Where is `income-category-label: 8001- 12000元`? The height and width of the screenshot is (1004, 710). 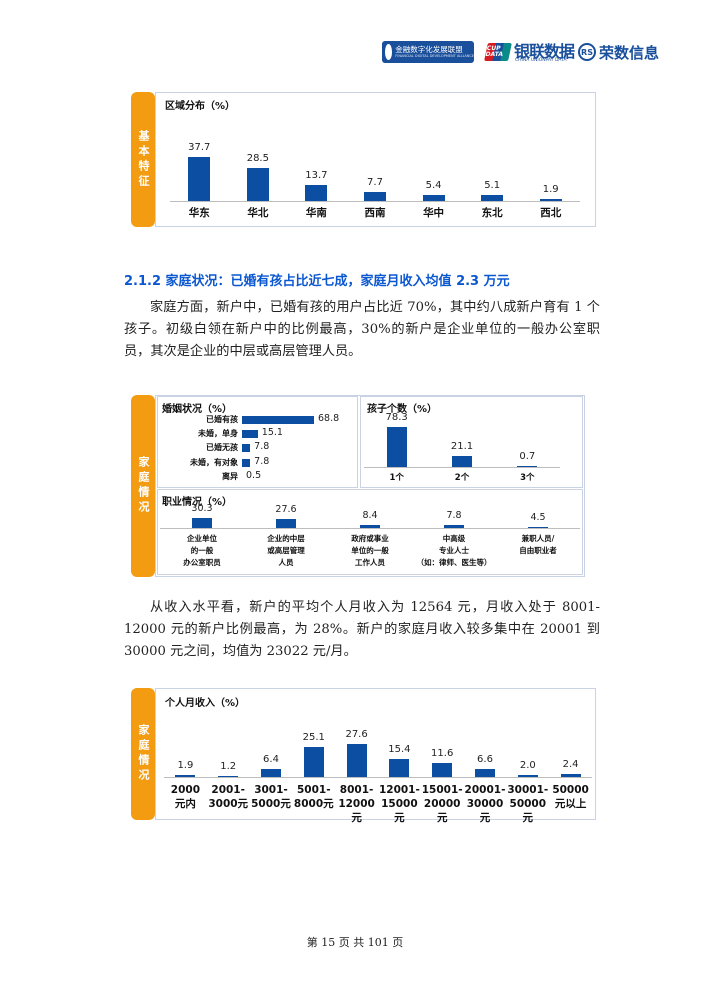
income-category-label: 8001- 12000元 is located at coordinates (356, 804).